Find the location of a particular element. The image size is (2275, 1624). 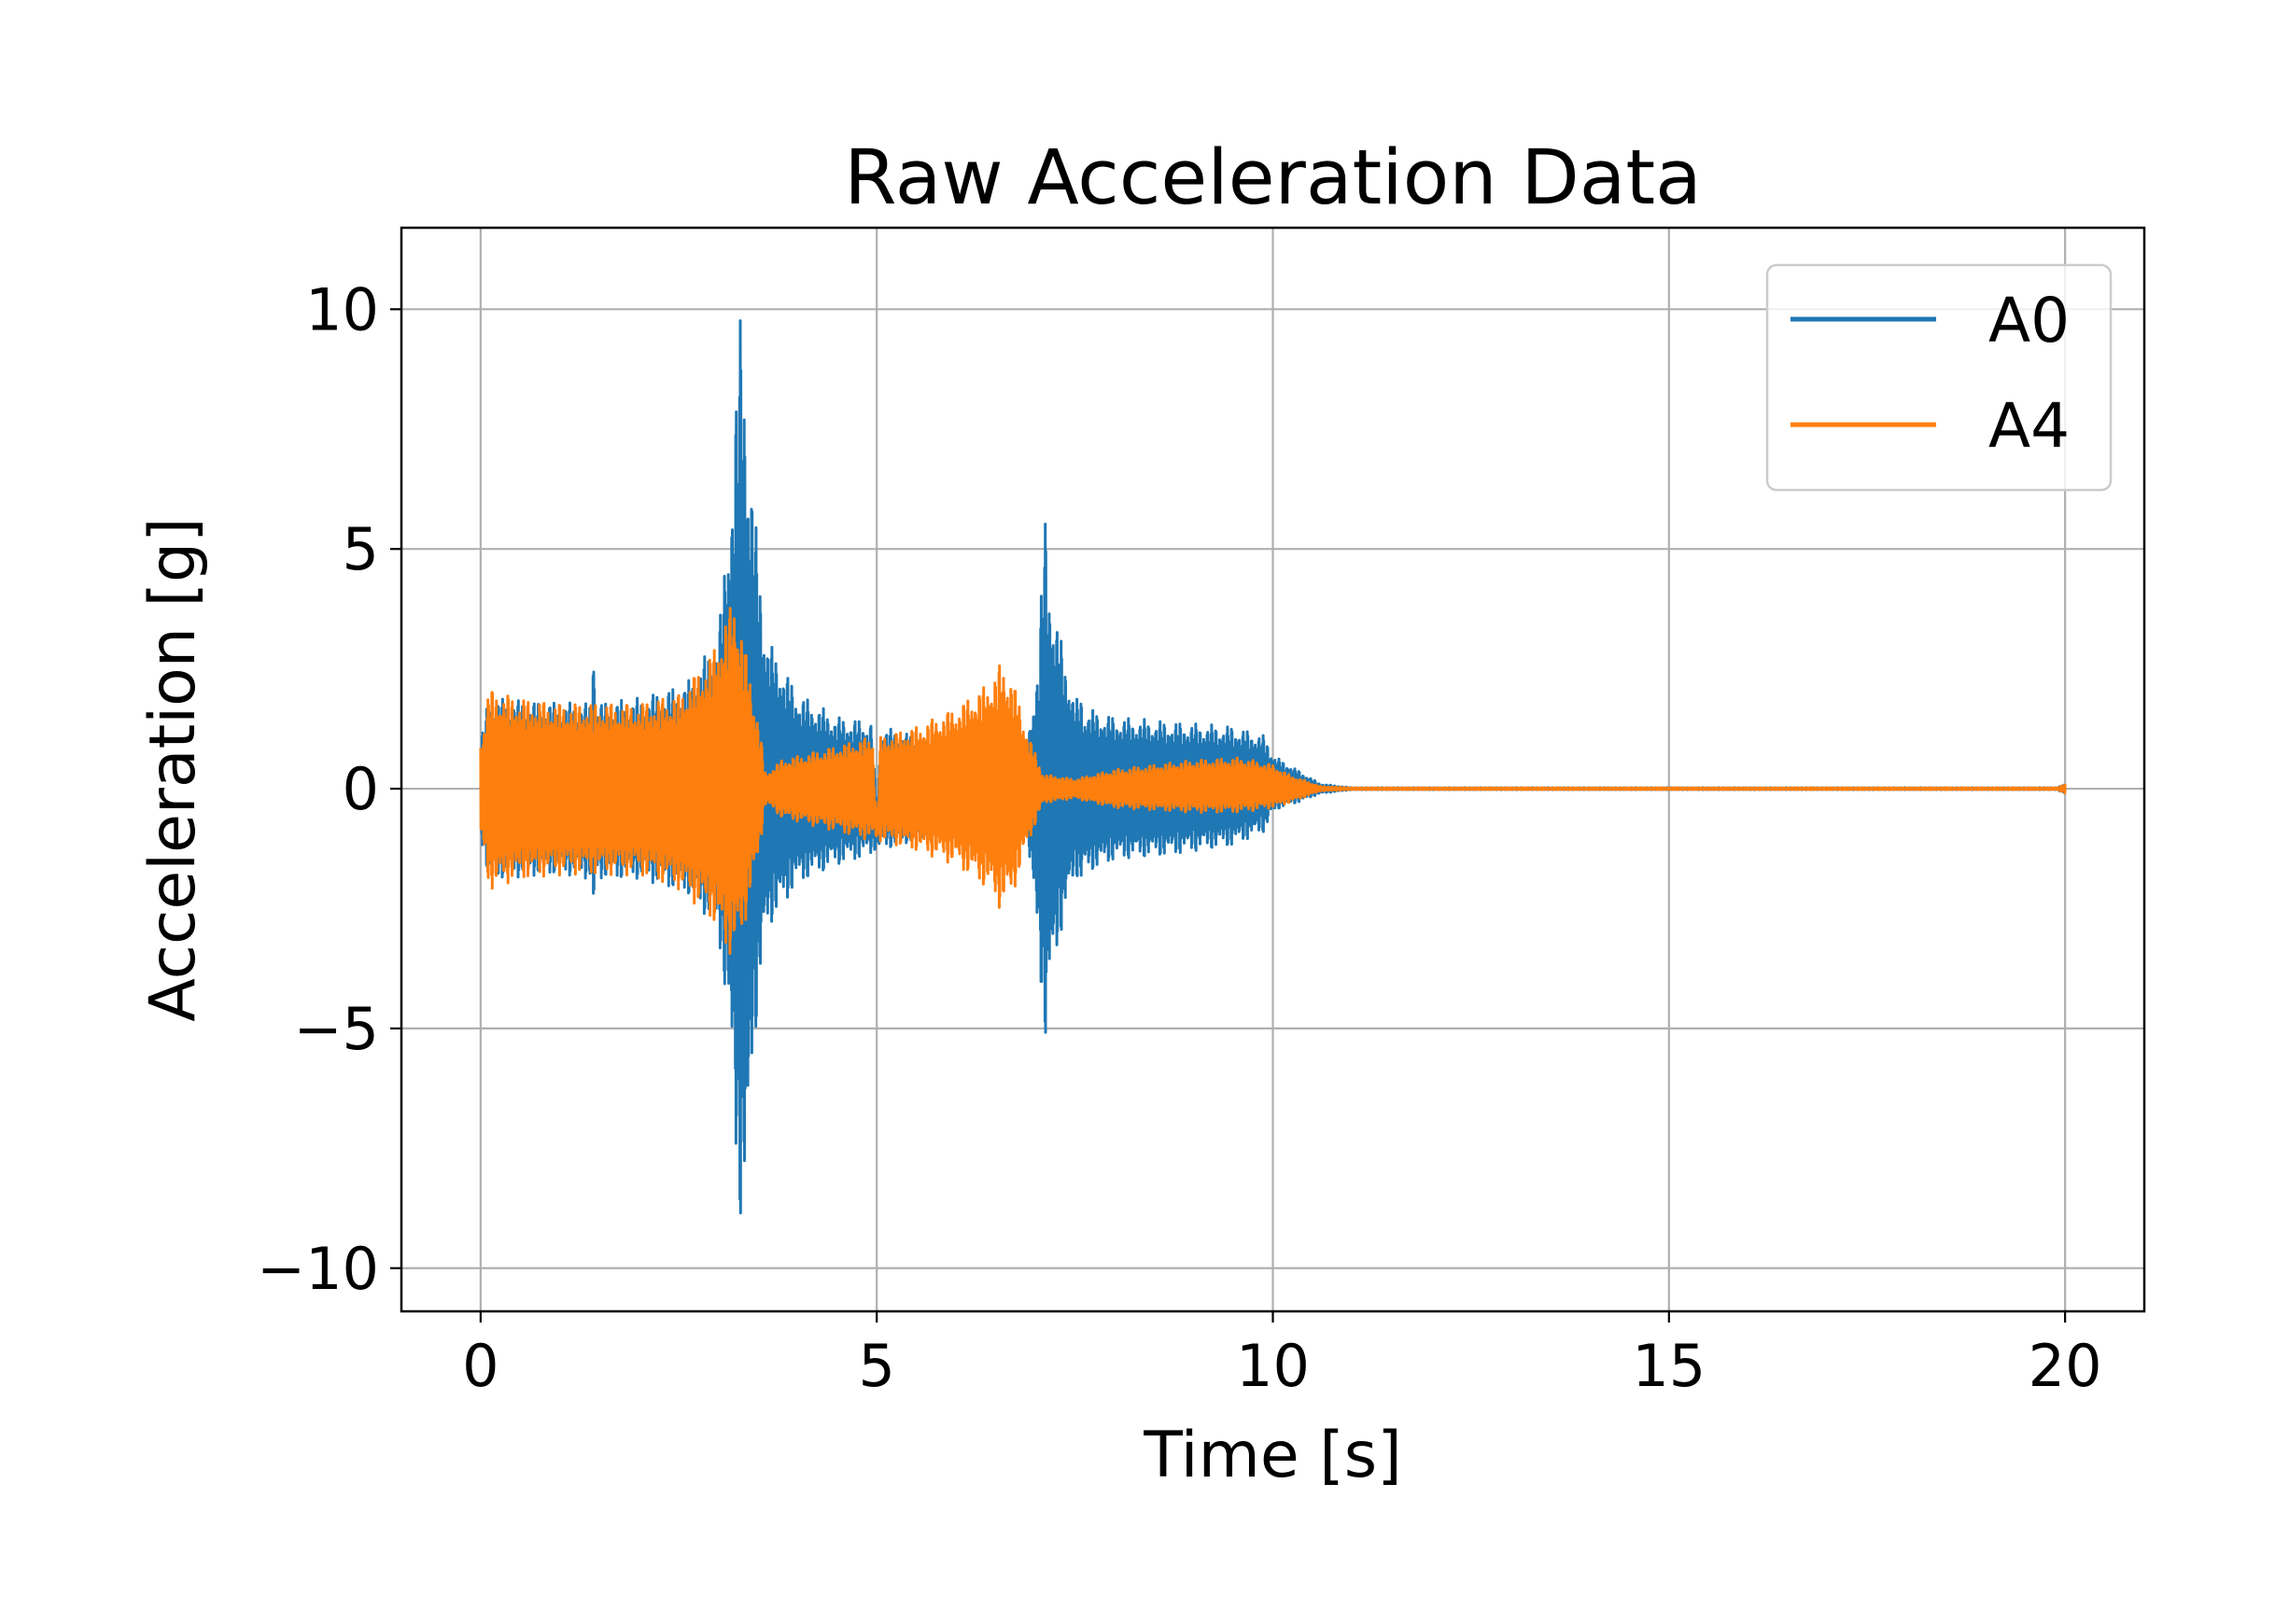

x-tick-label: 20 is located at coordinates (2066, 1366).